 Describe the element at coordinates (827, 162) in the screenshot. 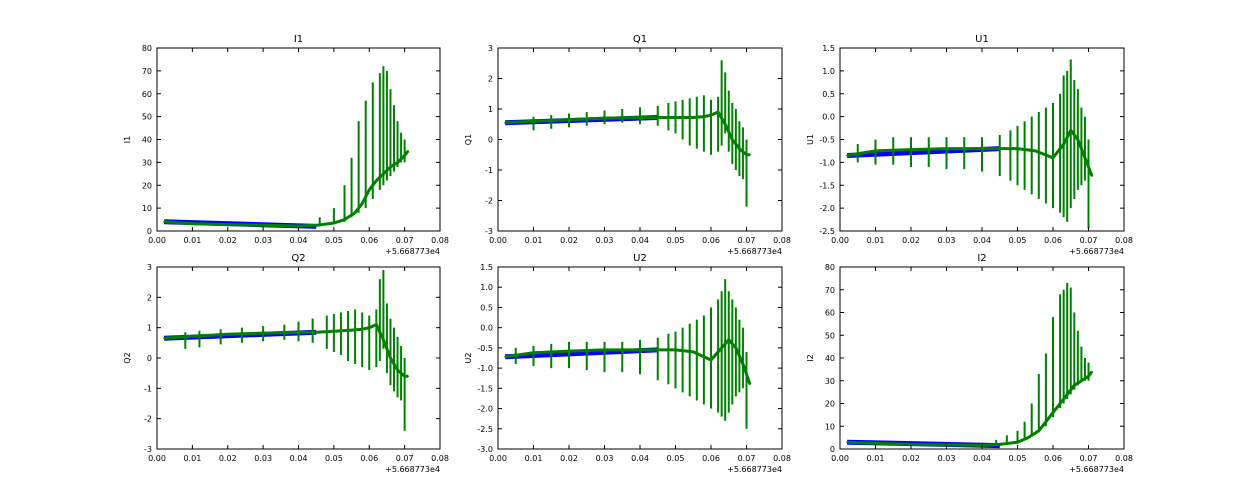

I see `y-tick-label: -1.0` at that location.